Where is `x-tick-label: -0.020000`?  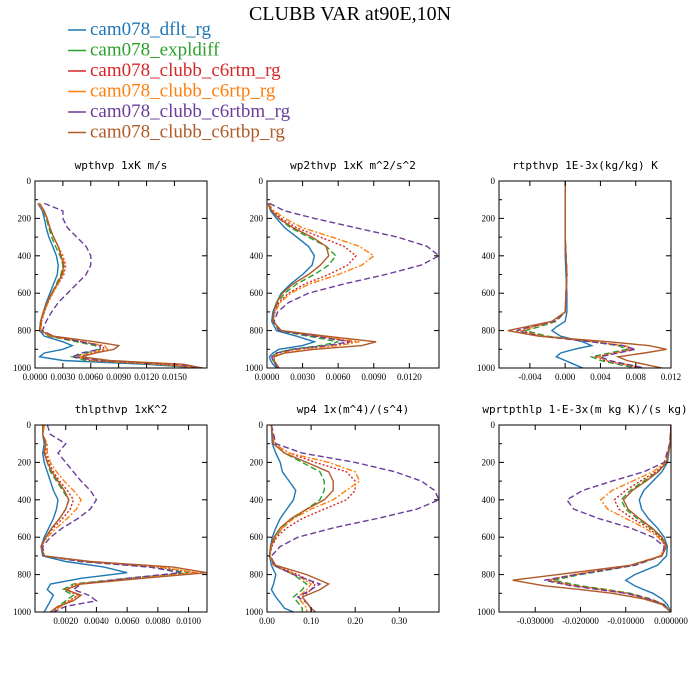
x-tick-label: -0.020000 is located at coordinates (580, 621).